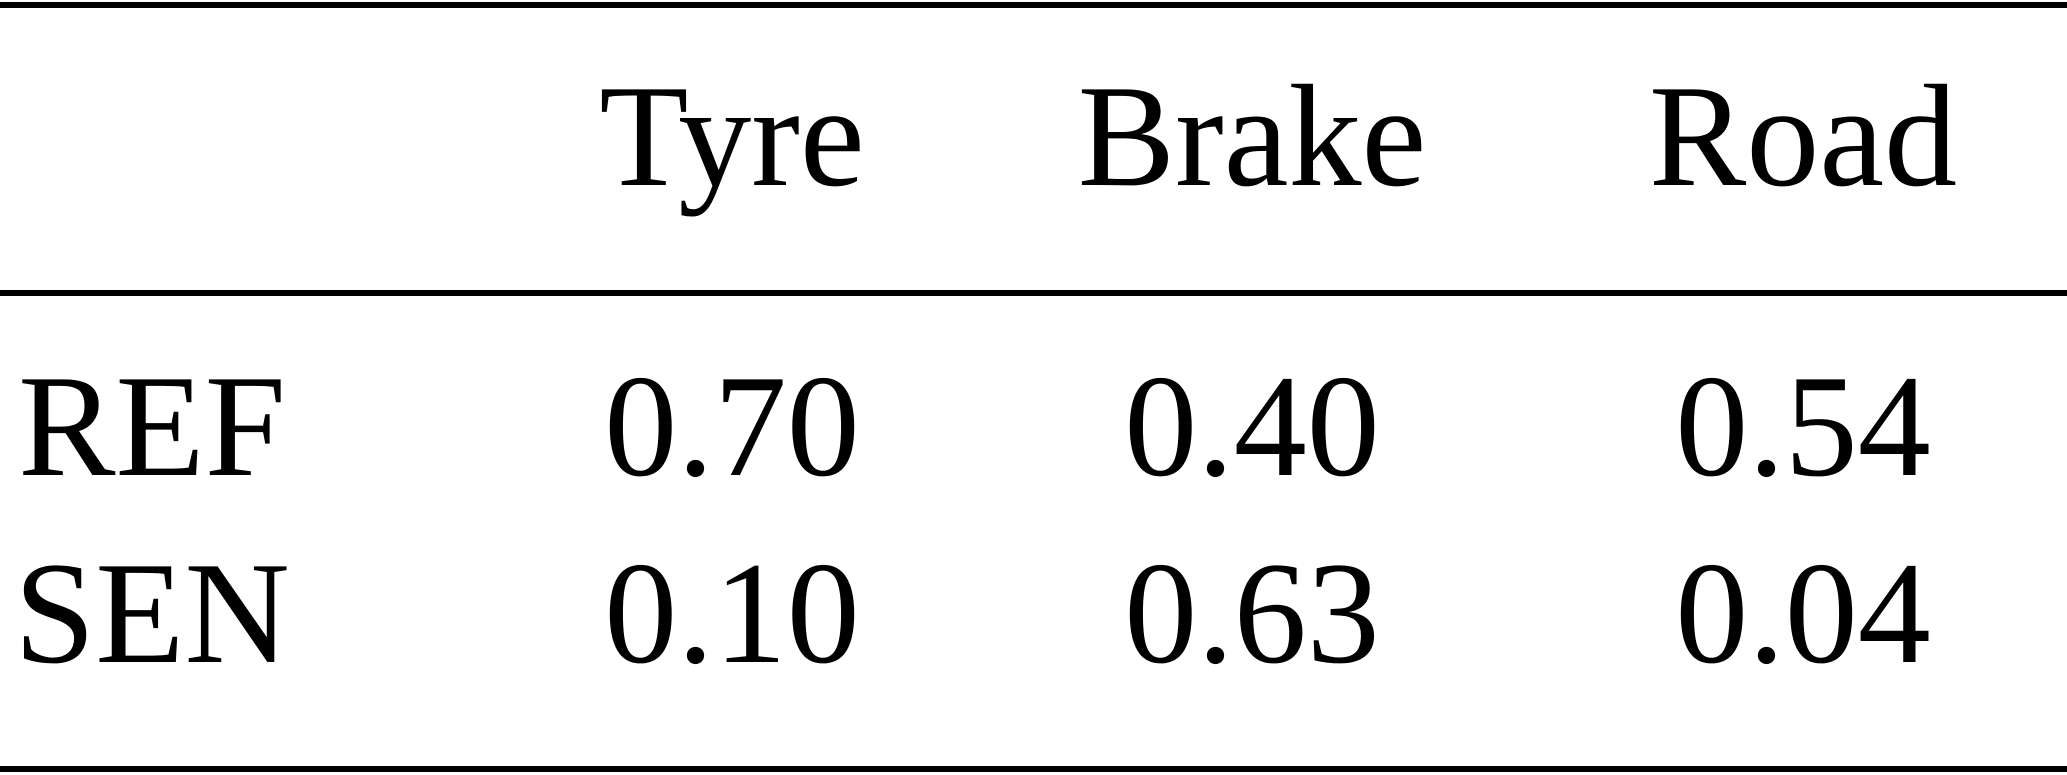 The image size is (2067, 775). I want to click on row-label: SEN, so click(152, 613).